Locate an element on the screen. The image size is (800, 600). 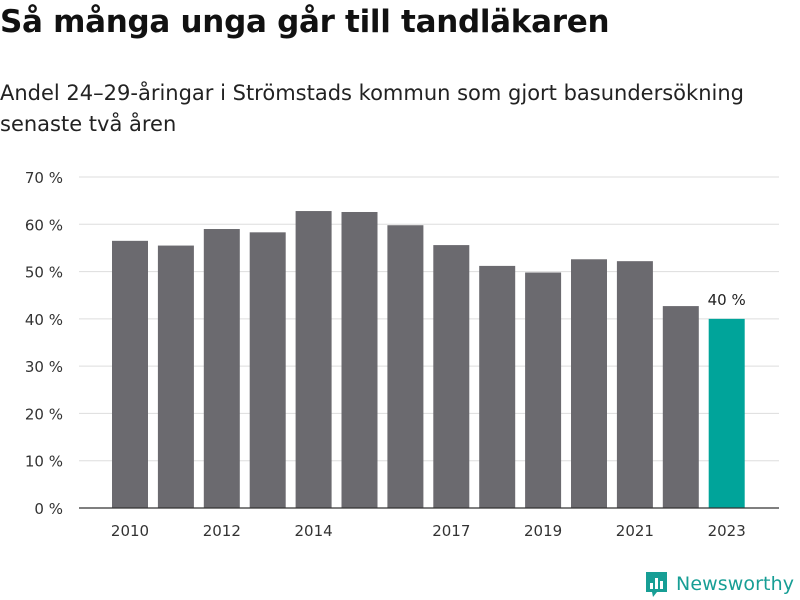
bar-2012 is located at coordinates (221, 368).